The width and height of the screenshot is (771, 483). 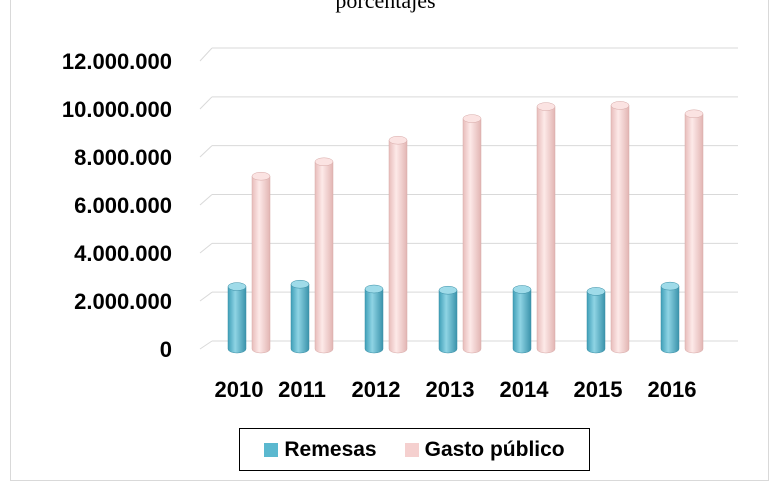 What do you see at coordinates (670, 317) in the screenshot?
I see `bar-remesas-2016` at bounding box center [670, 317].